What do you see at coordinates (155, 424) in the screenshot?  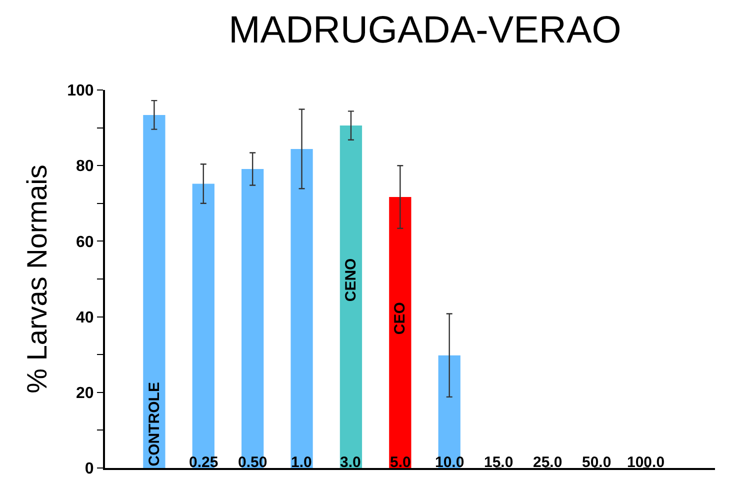 I see `x-tick-label: CONTROLE` at bounding box center [155, 424].